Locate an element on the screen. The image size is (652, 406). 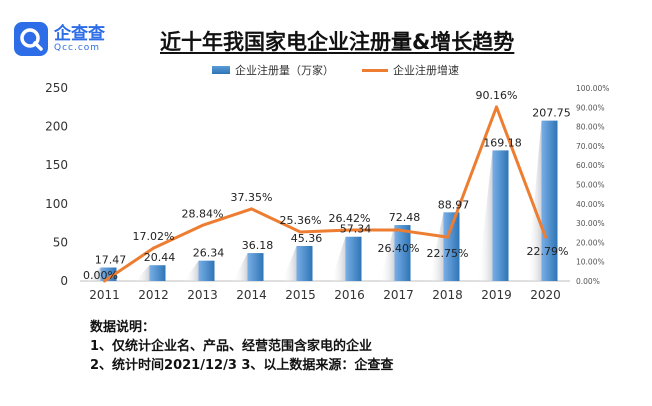
x-tick-label: 2020 is located at coordinates (545, 295).